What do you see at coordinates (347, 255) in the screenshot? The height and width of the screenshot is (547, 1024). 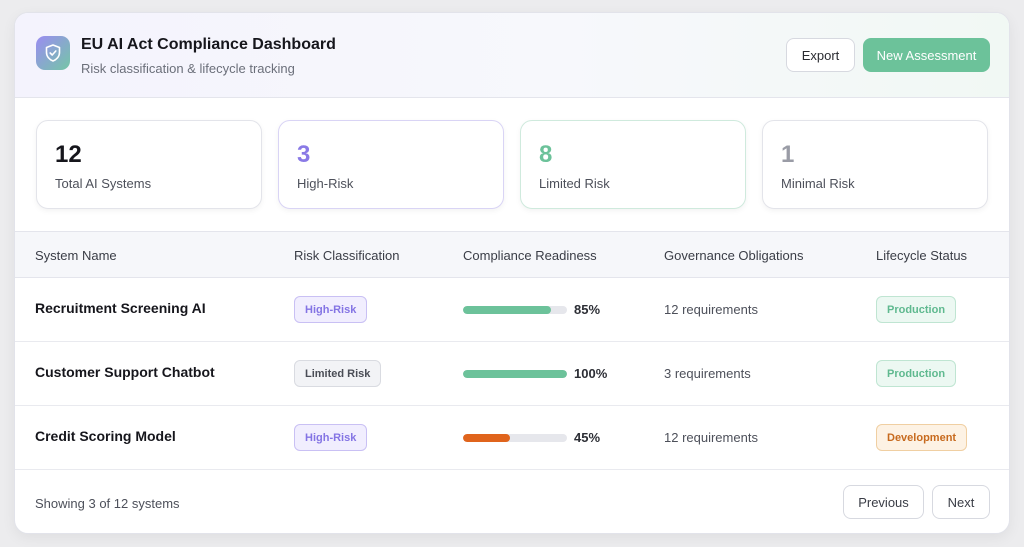 I see `column-header-risk: Risk Classification` at bounding box center [347, 255].